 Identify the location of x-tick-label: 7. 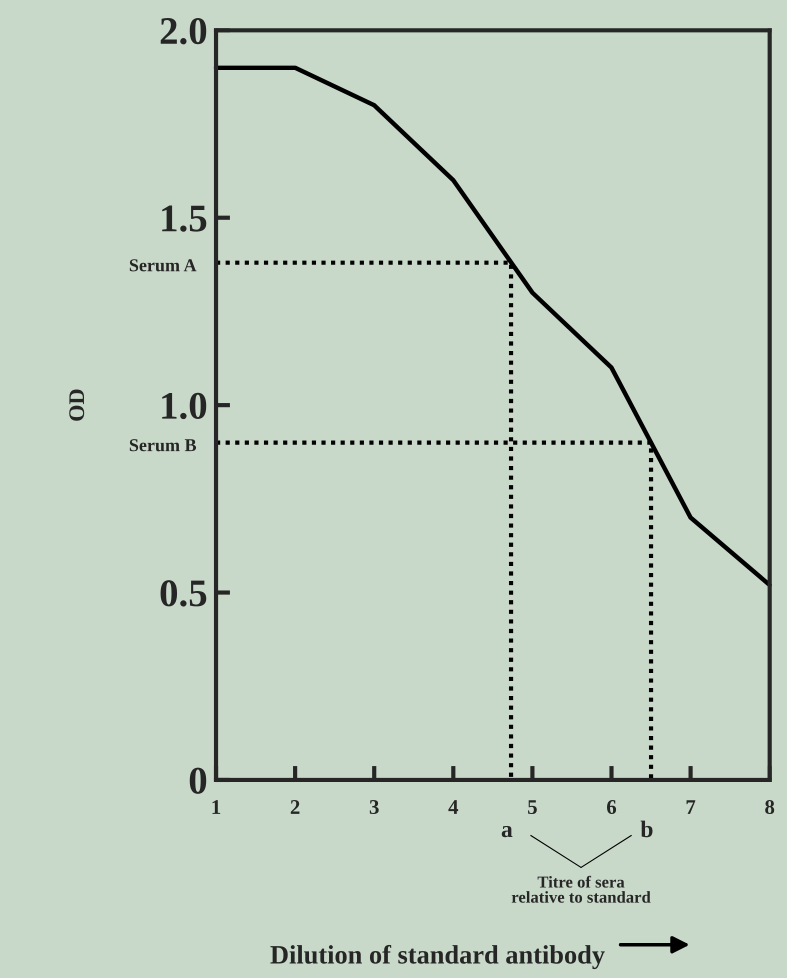
(691, 807).